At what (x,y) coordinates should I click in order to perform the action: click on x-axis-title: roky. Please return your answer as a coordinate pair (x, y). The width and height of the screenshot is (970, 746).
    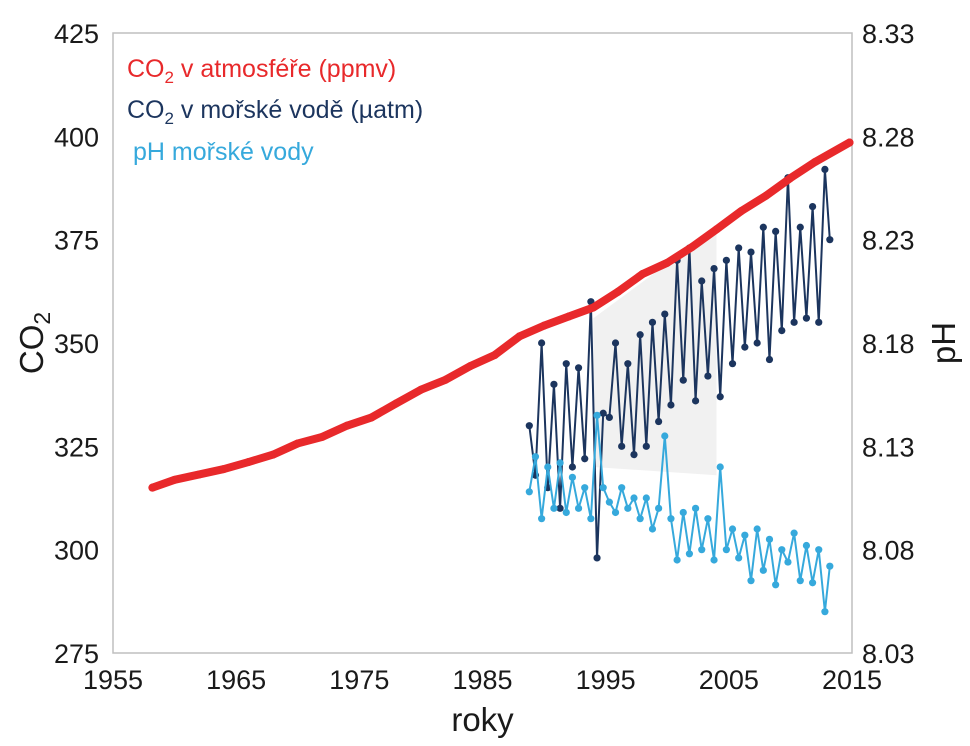
    Looking at the image, I should click on (482, 719).